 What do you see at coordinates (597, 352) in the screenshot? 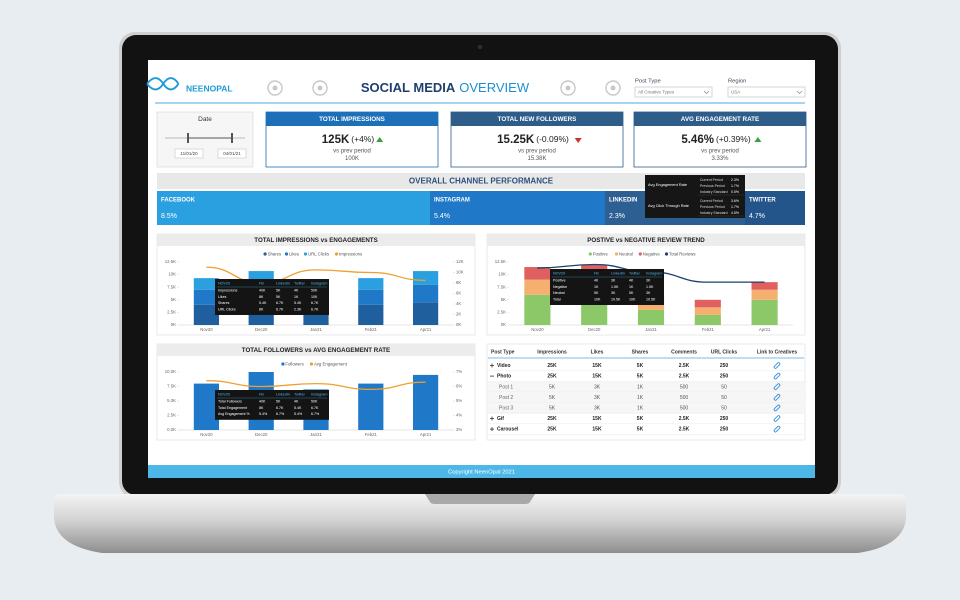
I see `table-header: Likes` at bounding box center [597, 352].